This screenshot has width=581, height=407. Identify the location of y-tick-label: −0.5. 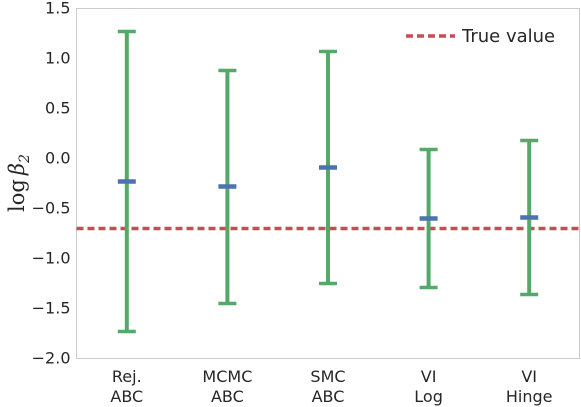
(51, 208).